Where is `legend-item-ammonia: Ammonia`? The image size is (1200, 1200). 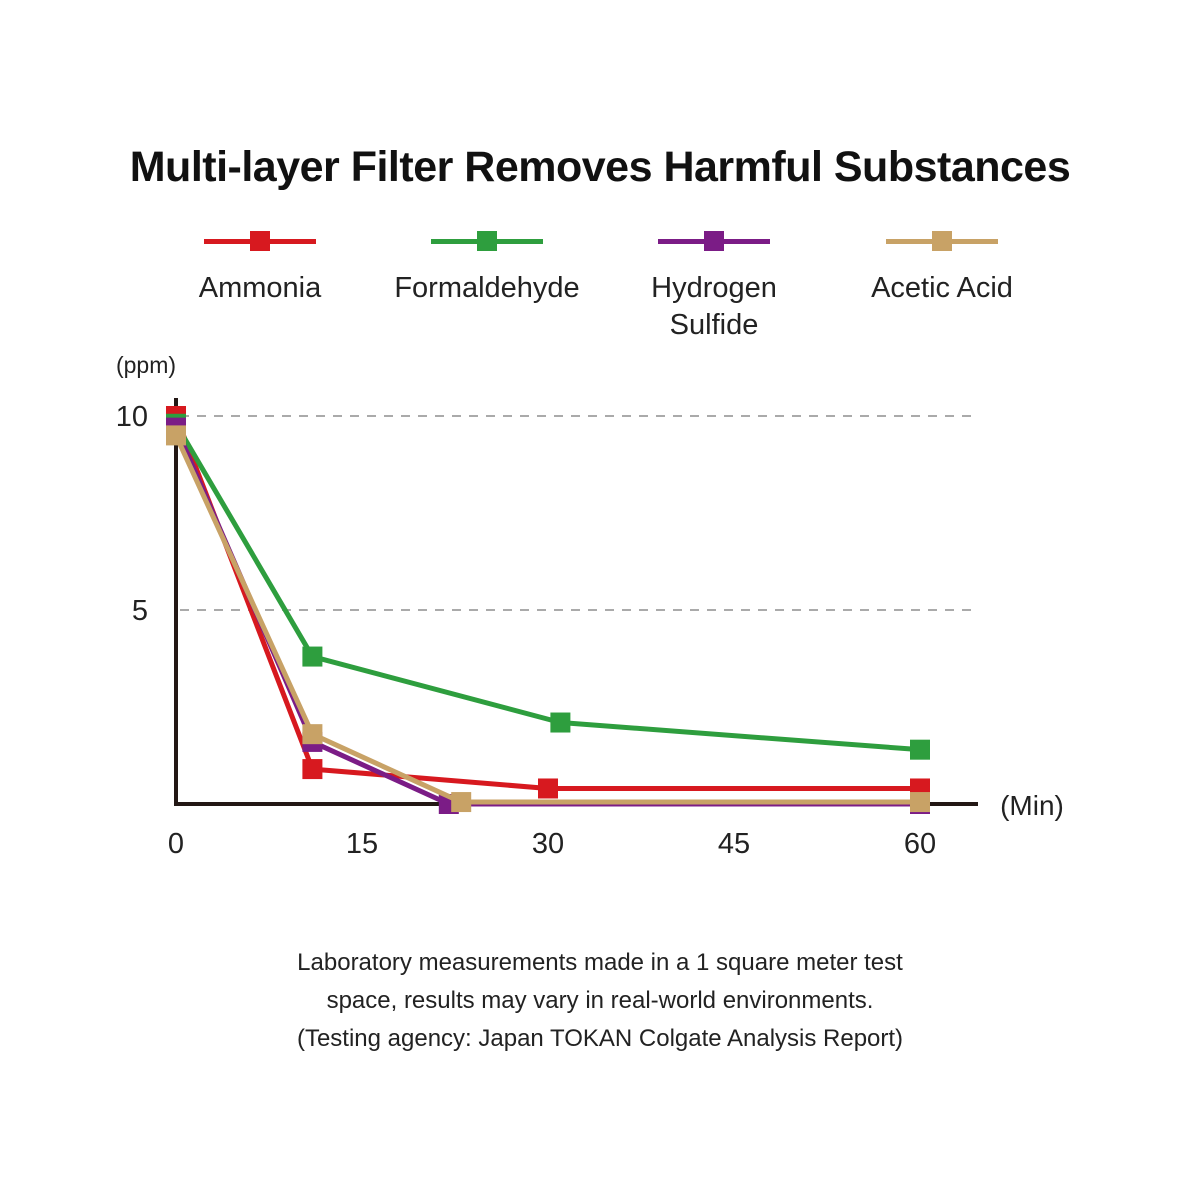
legend-item-ammonia: Ammonia is located at coordinates (260, 266).